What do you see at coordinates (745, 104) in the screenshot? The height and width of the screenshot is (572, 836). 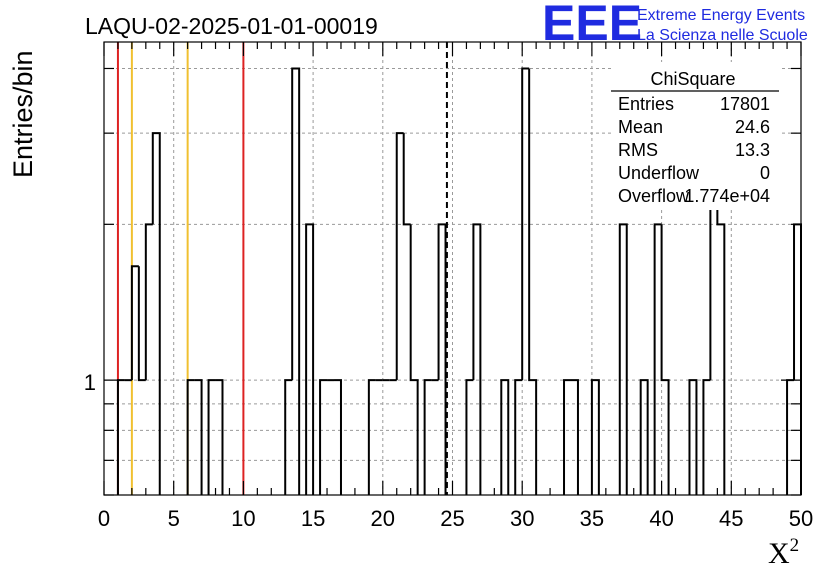 I see `stats-entries-value: 17801` at bounding box center [745, 104].